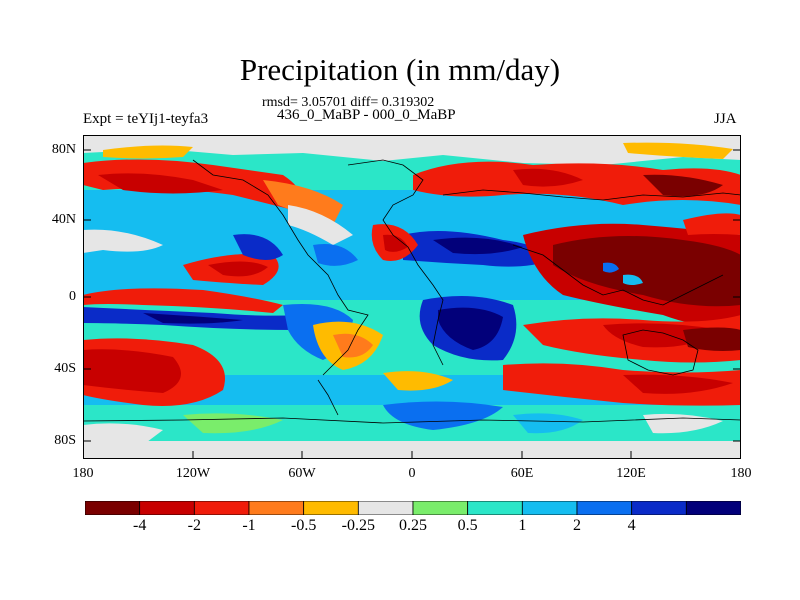 This screenshot has height=600, width=800. What do you see at coordinates (631, 525) in the screenshot?
I see `colorbar-label: 4` at bounding box center [631, 525].